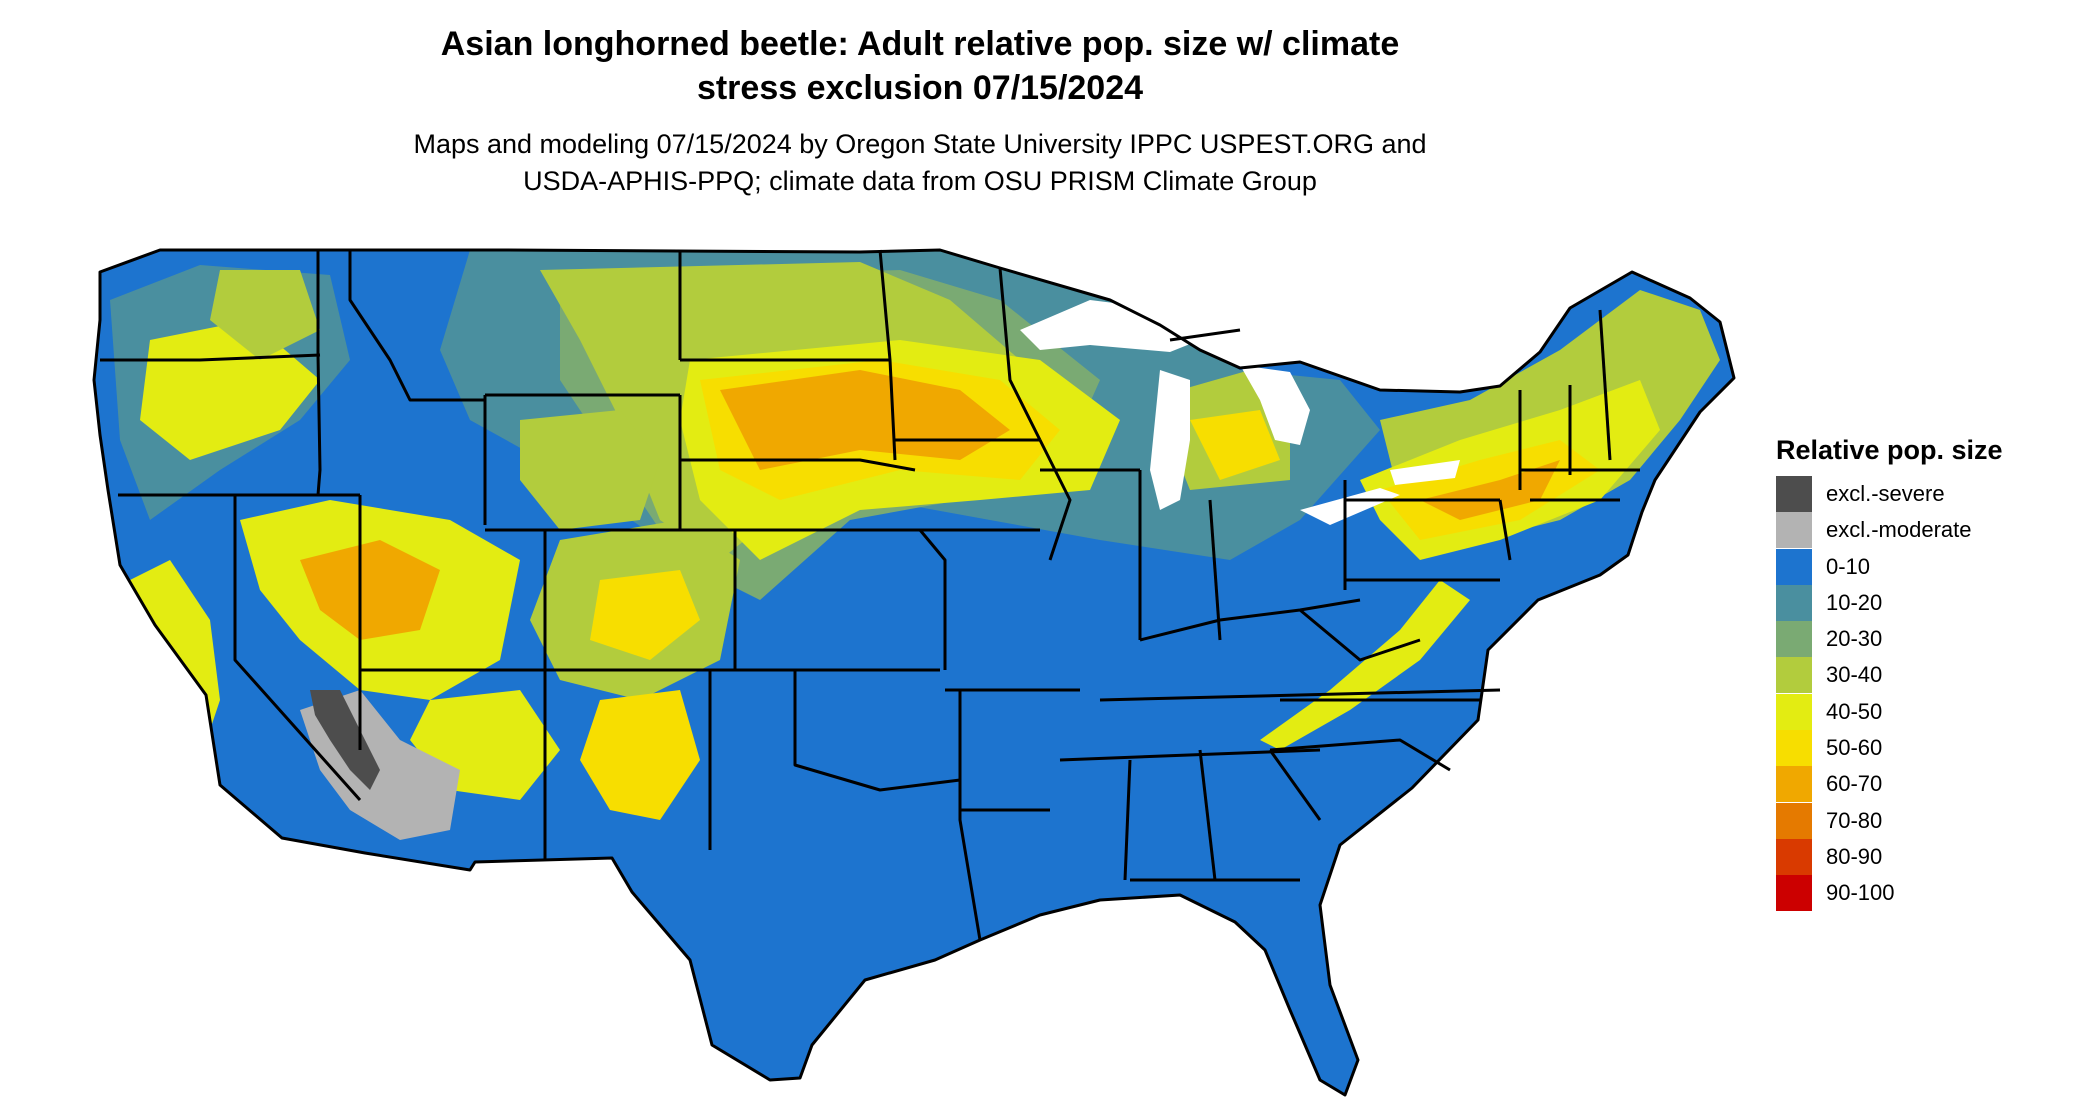  What do you see at coordinates (1889, 675) in the screenshot?
I see `legend-item-30-40: 30-40` at bounding box center [1889, 675].